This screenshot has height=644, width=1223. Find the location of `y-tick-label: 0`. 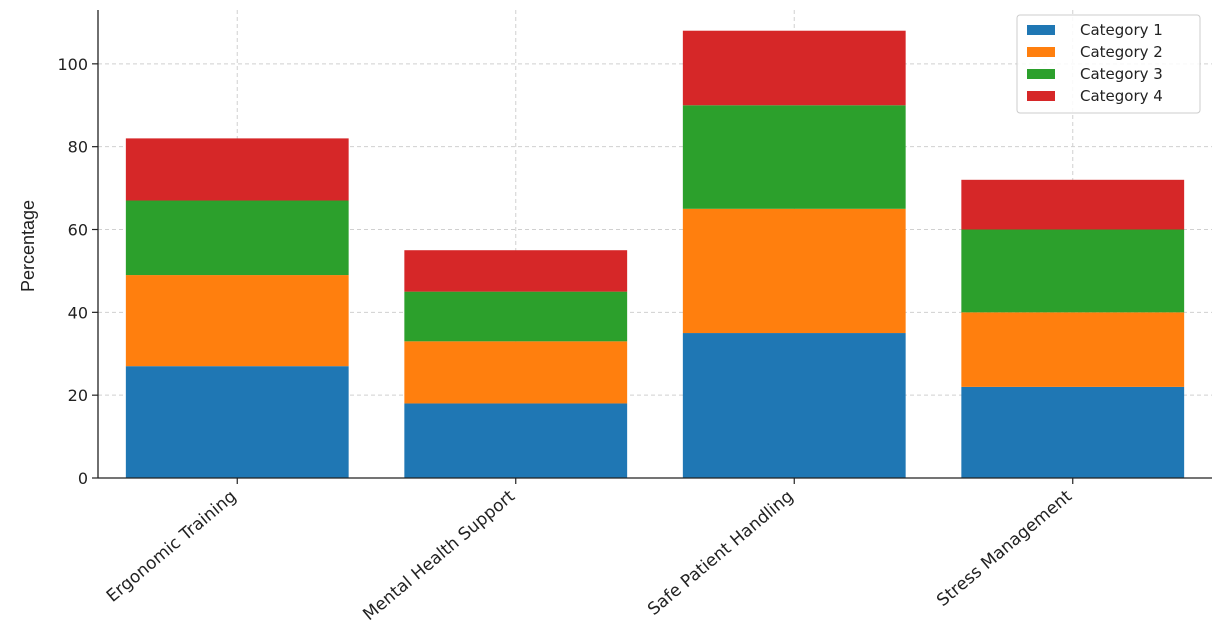

y-tick-label: 0 is located at coordinates (83, 478).